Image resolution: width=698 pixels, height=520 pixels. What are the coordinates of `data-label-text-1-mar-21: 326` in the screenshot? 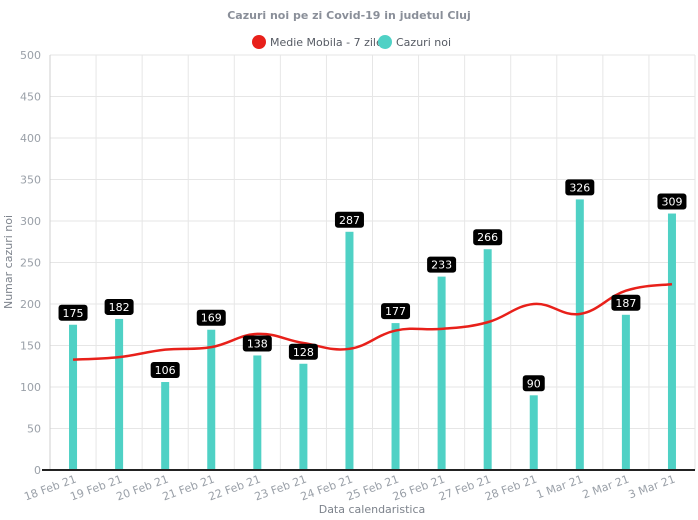 It's located at (579, 187).